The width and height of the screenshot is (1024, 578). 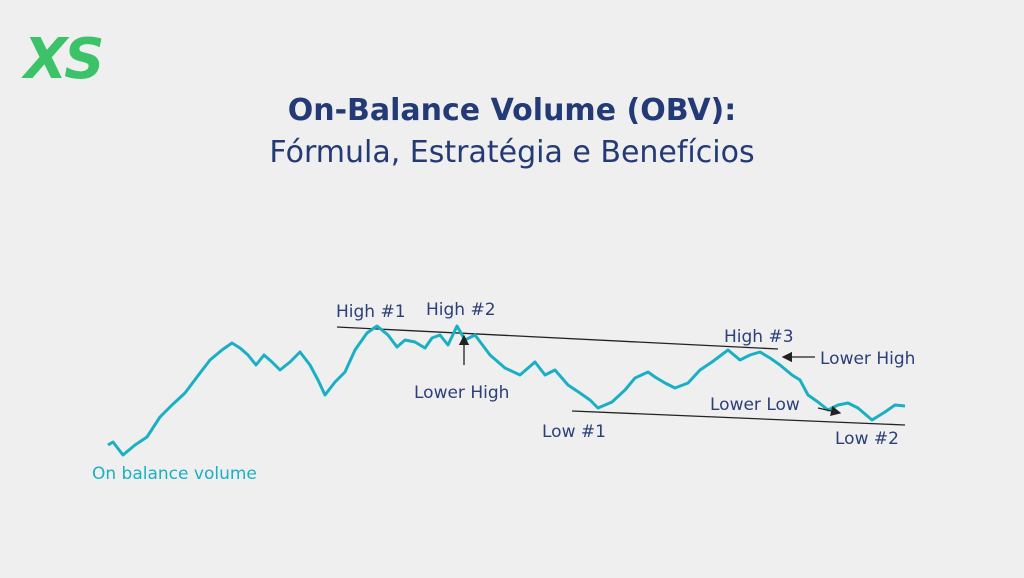 What do you see at coordinates (557, 338) in the screenshot?
I see `resistance-line` at bounding box center [557, 338].